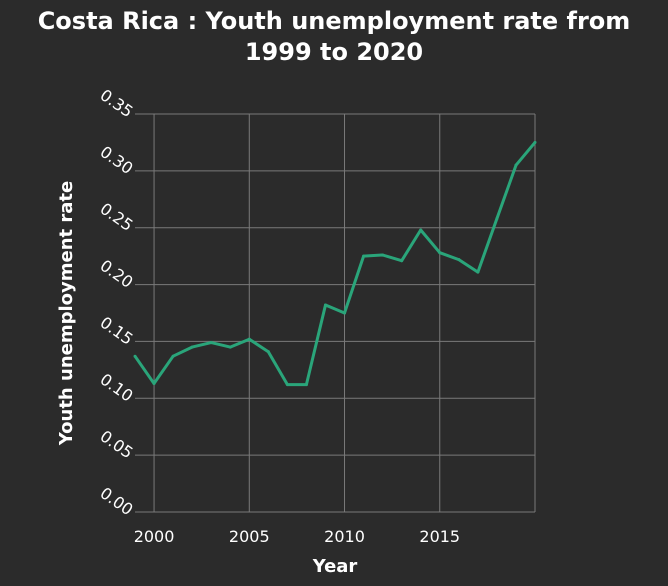  Describe the element at coordinates (117, 302) in the screenshot. I see `y-tick-labels: 0.00 0.05 0.10 0.15 0.20 0.25 0.30 0.35` at that location.